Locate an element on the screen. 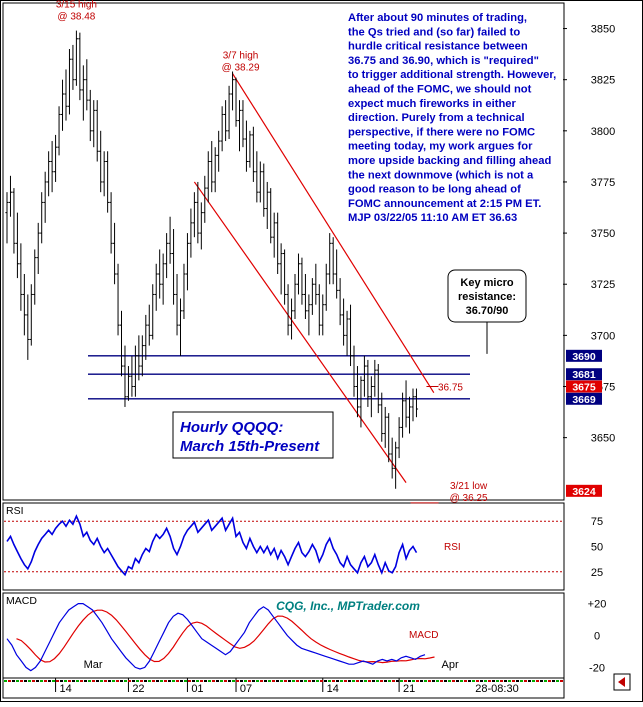  macd-line is located at coordinates (216, 637).